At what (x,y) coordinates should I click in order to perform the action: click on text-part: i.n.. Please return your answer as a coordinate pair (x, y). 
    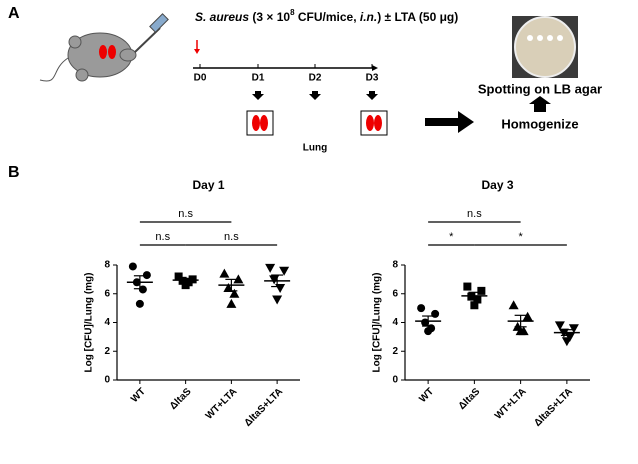
    Looking at the image, I should click on (368, 17).